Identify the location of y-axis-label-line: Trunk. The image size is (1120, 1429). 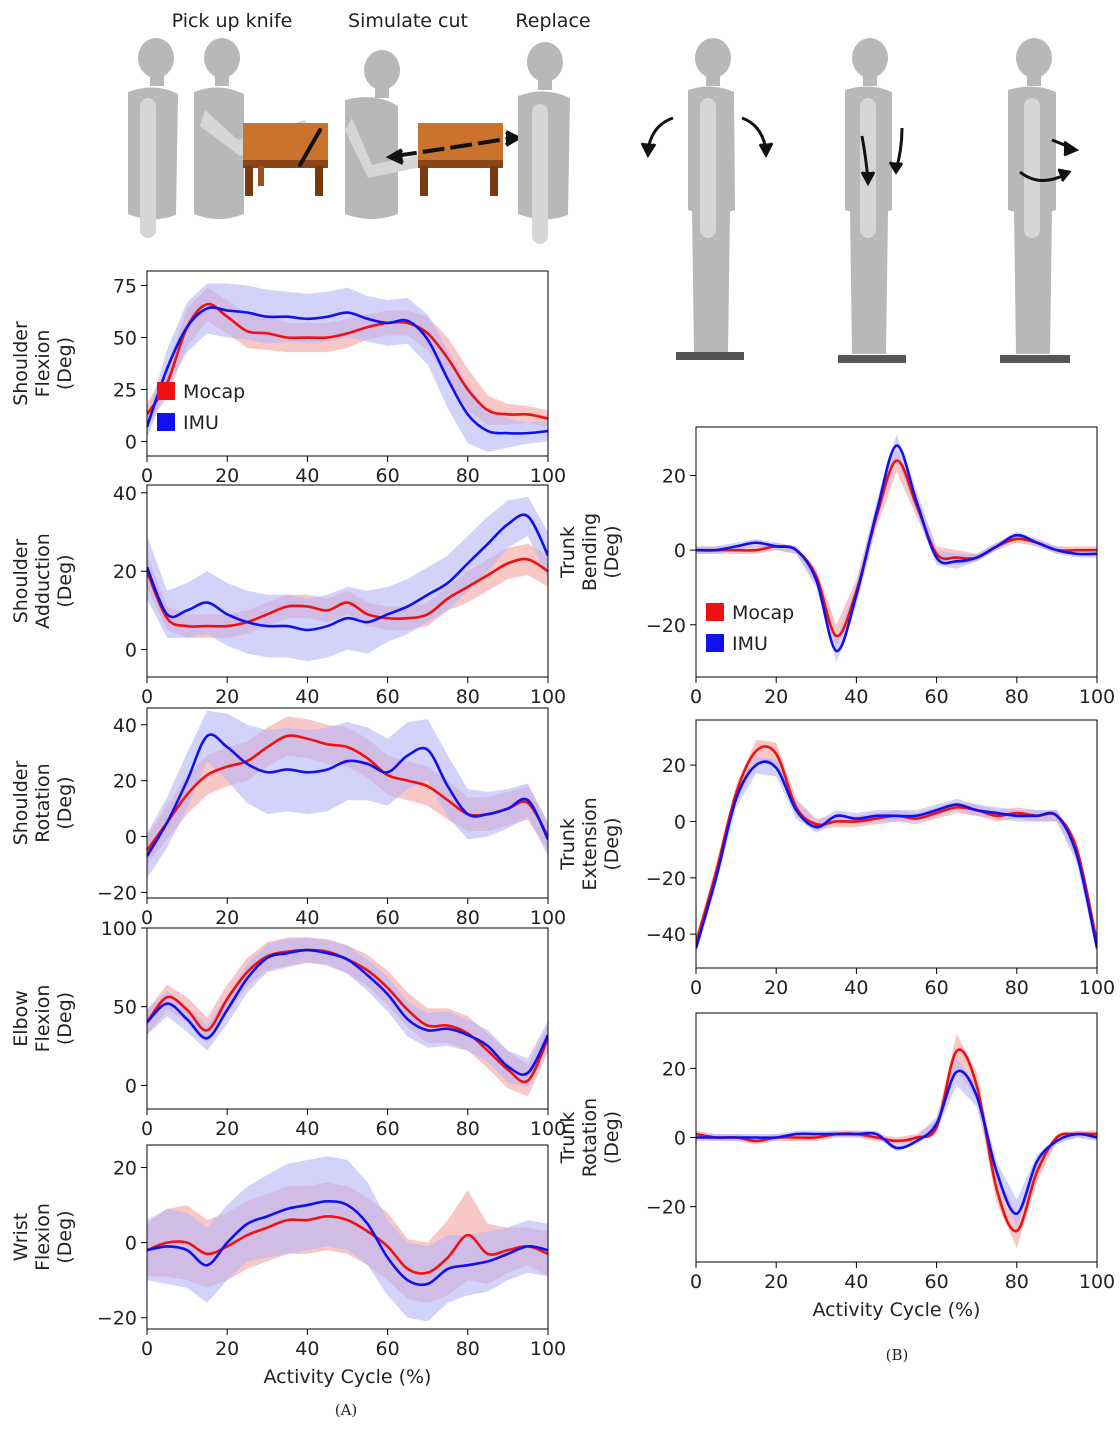
(568, 844).